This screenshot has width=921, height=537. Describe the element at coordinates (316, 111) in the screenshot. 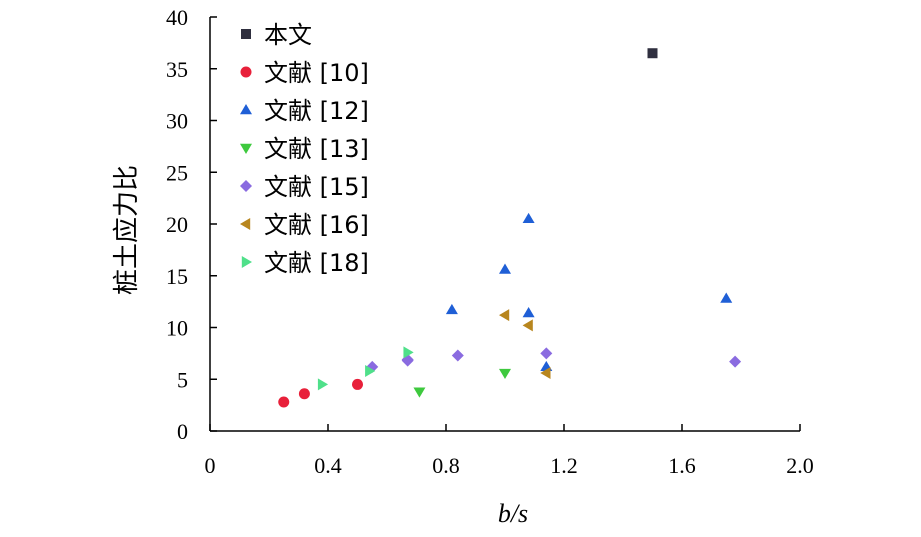

I see `legend-label: 文献 [12]` at that location.